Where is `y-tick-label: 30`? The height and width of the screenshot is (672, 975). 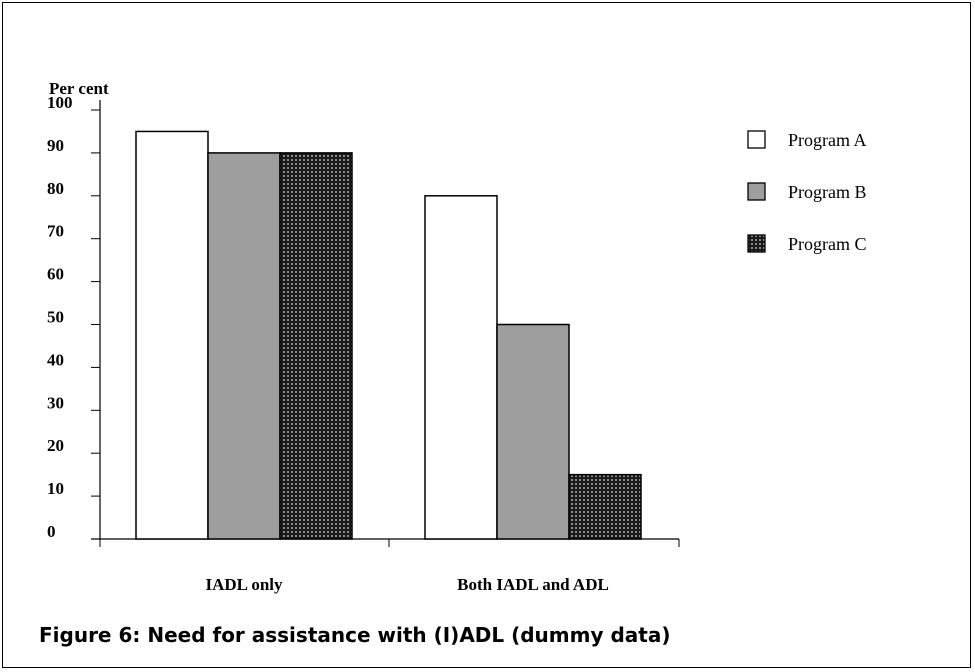
y-tick-label: 30 is located at coordinates (55, 402).